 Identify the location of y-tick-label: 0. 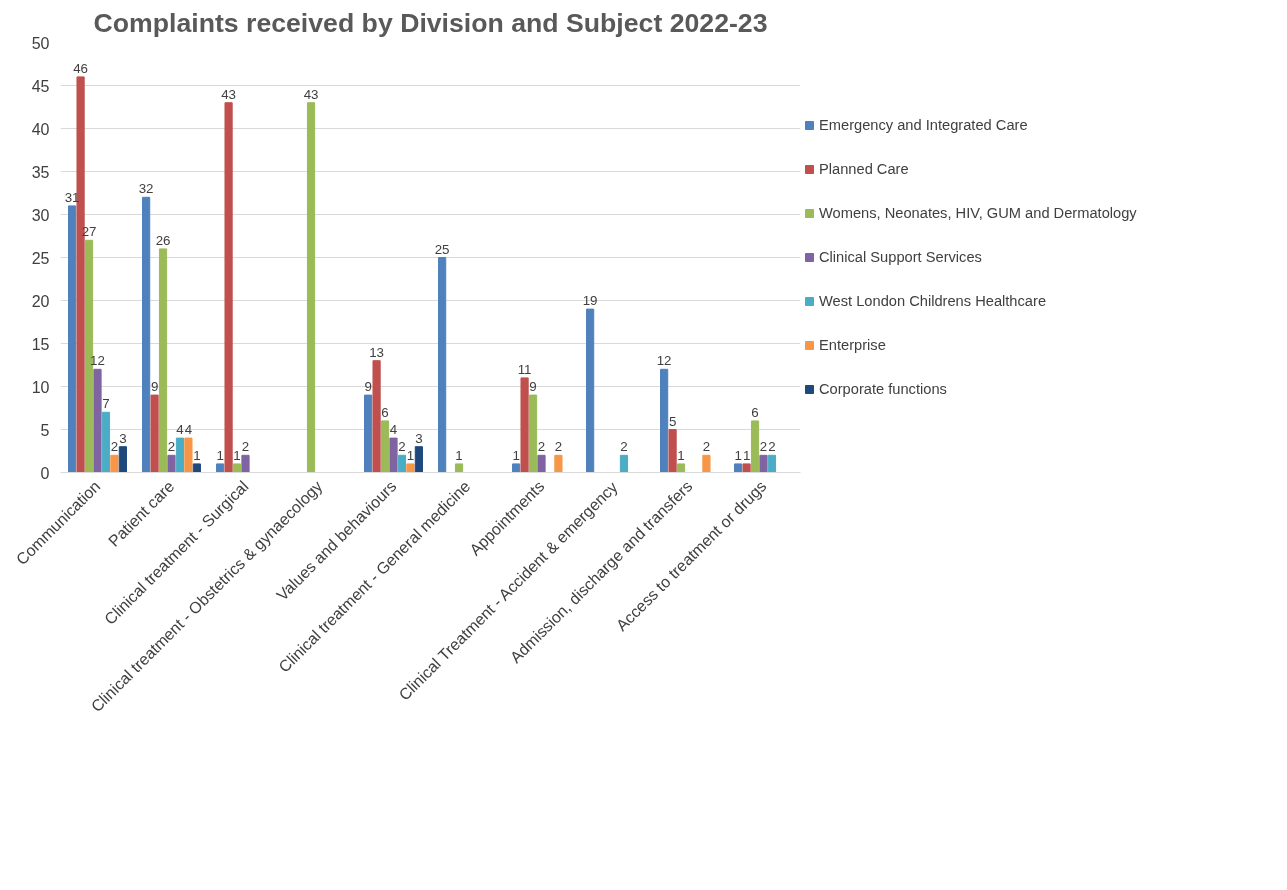
(45, 473).